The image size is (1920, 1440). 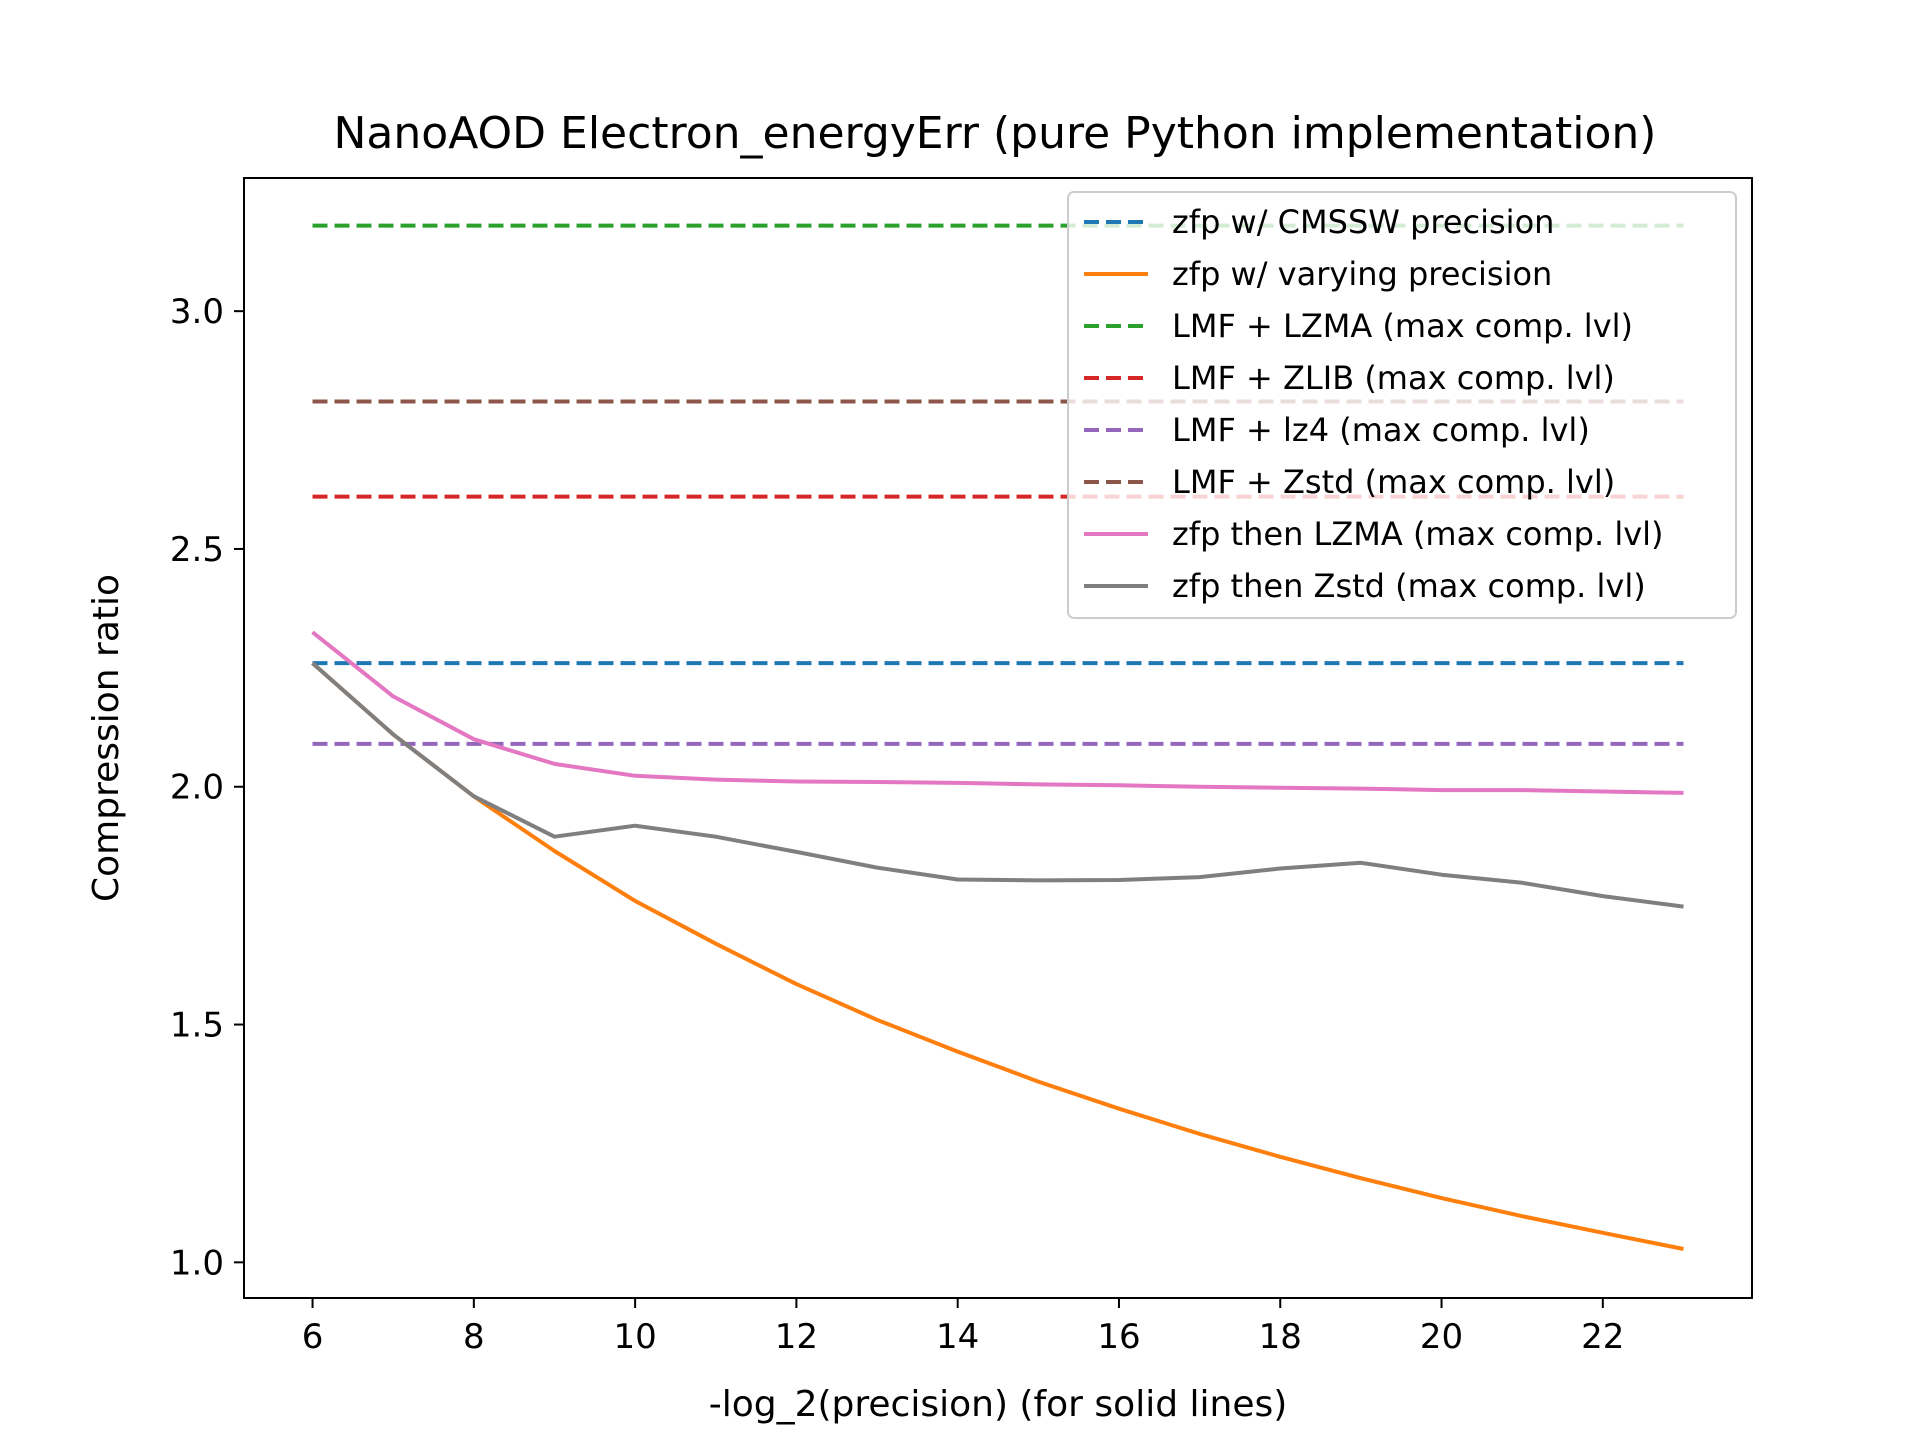 I want to click on x-axis: 6 8 10 12 14 16 18 20 22, so click(x=963, y=1327).